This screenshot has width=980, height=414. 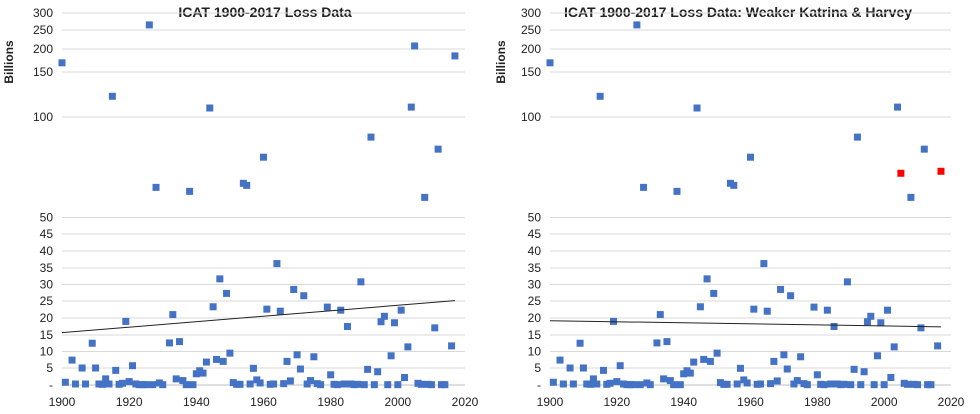 What do you see at coordinates (535, 218) in the screenshot?
I see `y-tick-label: 50` at bounding box center [535, 218].